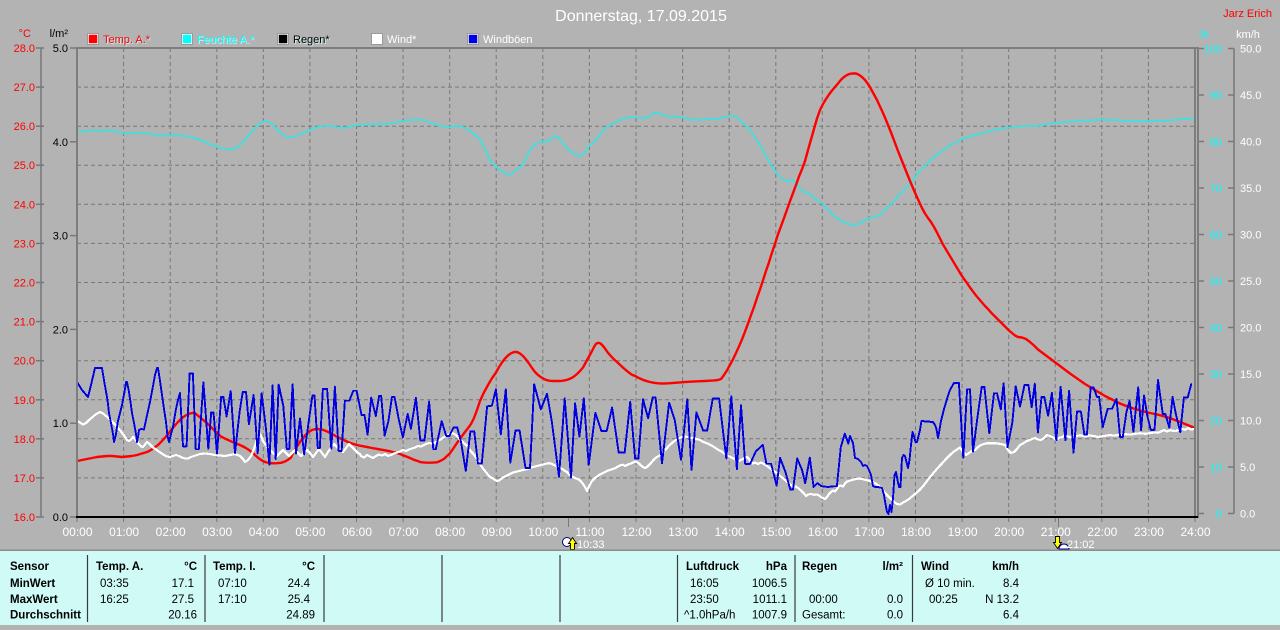  What do you see at coordinates (1216, 236) in the screenshot?
I see `svg-text: 60` at bounding box center [1216, 236].